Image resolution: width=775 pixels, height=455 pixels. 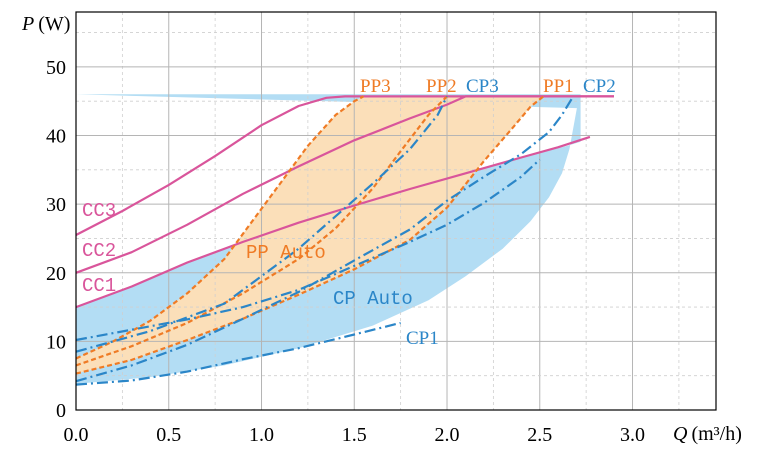 I want to click on label-cp3: CP3, so click(x=482, y=86).